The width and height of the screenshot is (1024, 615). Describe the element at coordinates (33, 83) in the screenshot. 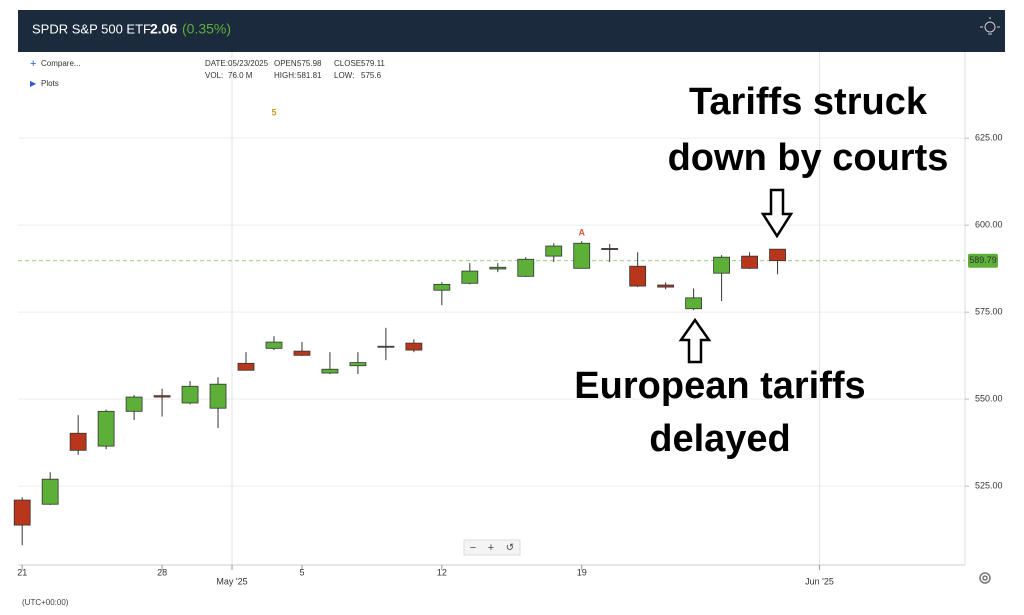

I see `triangle-icon: ▶` at that location.